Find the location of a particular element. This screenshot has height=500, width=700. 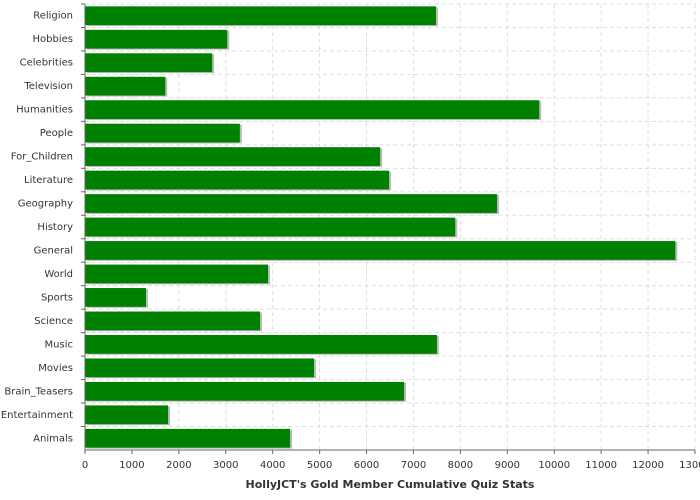

x-tick-label: 11000 is located at coordinates (601, 465).